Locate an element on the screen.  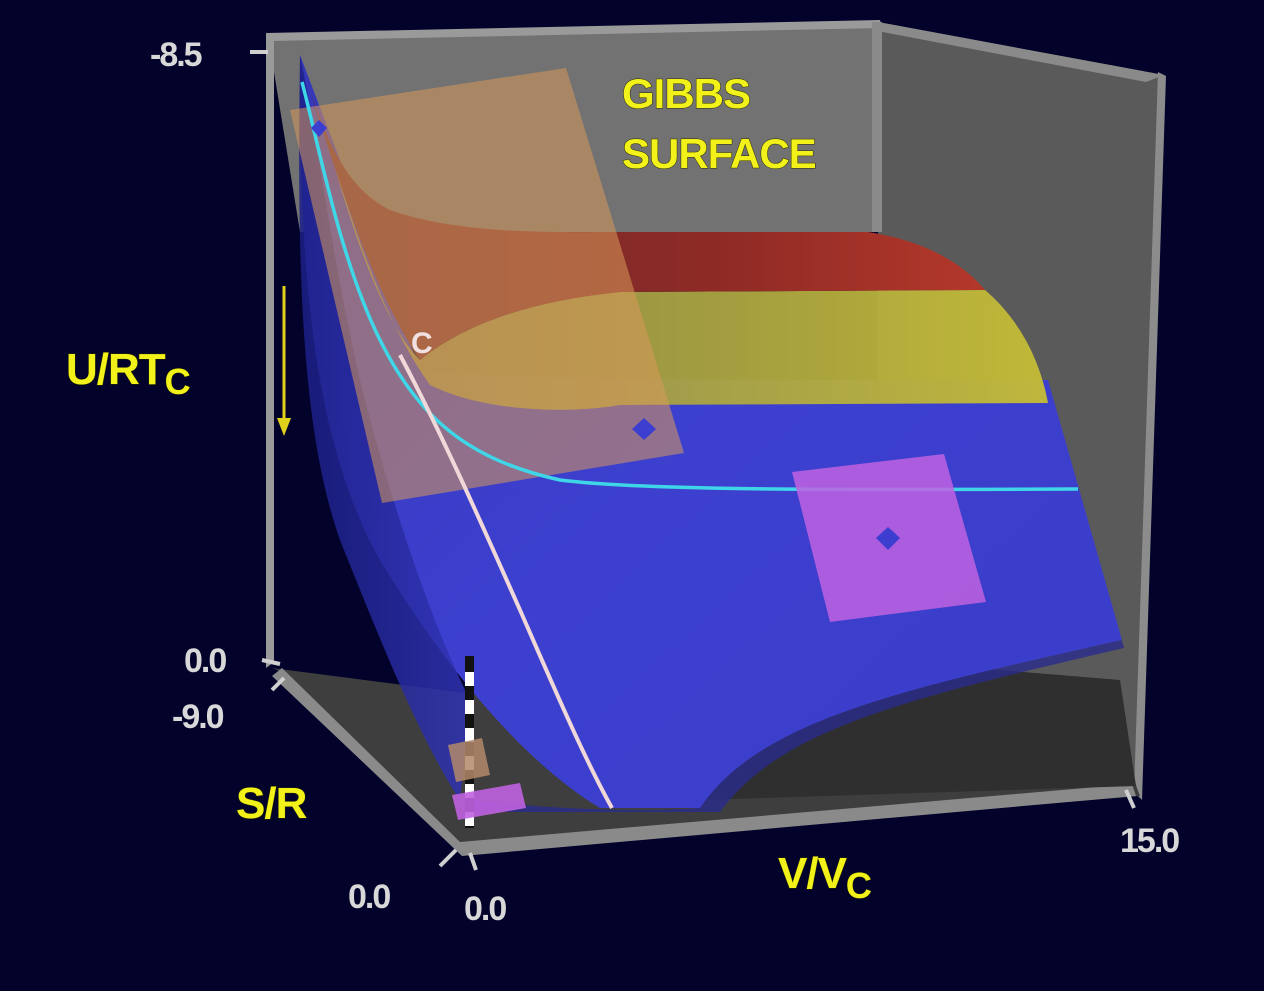
title-line-2: SURFACE is located at coordinates (719, 153).